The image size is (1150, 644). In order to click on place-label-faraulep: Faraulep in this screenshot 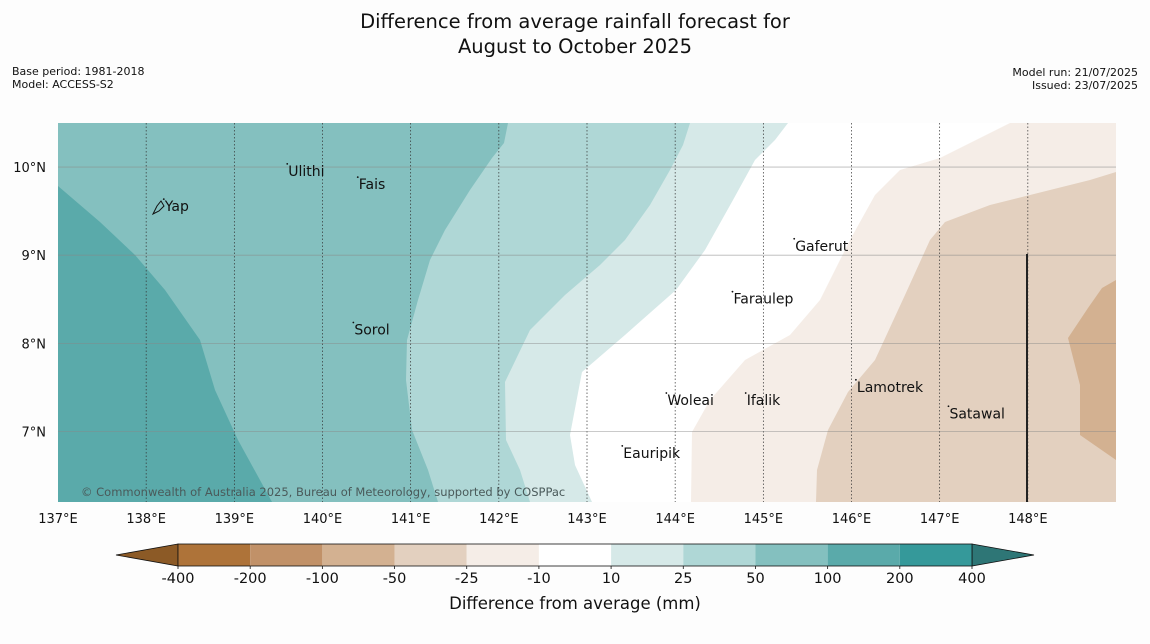, I will do `click(763, 300)`.